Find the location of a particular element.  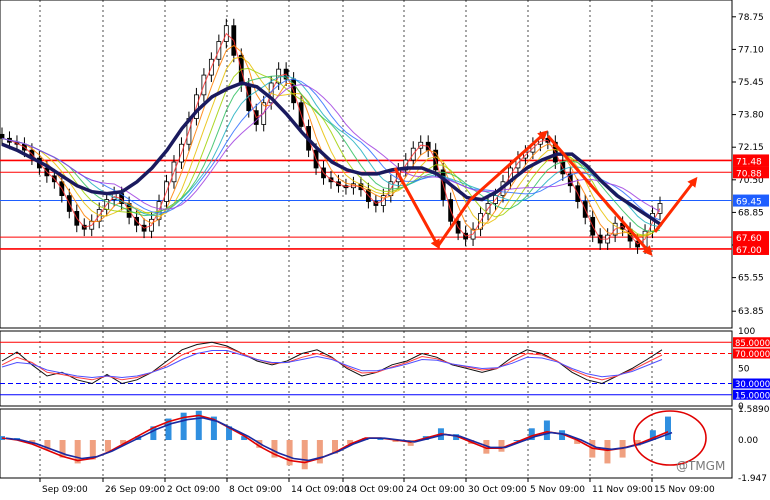

price-tick-label-3: 73.80 is located at coordinates (751, 116).